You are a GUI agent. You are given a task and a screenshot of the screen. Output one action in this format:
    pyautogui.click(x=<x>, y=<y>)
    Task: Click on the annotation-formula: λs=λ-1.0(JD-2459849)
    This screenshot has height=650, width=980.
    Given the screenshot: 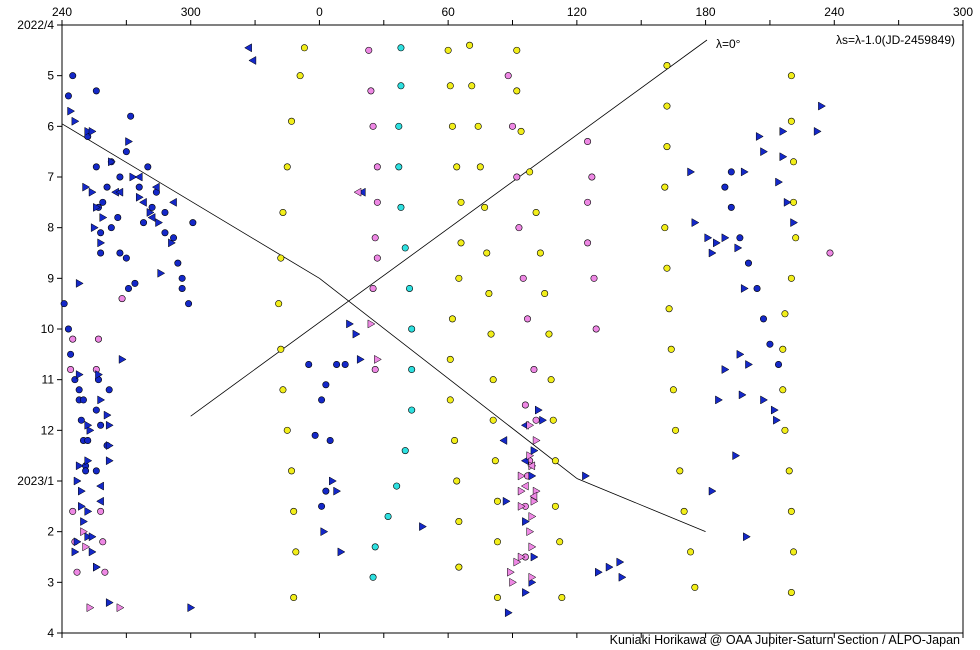 What is the action you would take?
    pyautogui.click(x=895, y=40)
    